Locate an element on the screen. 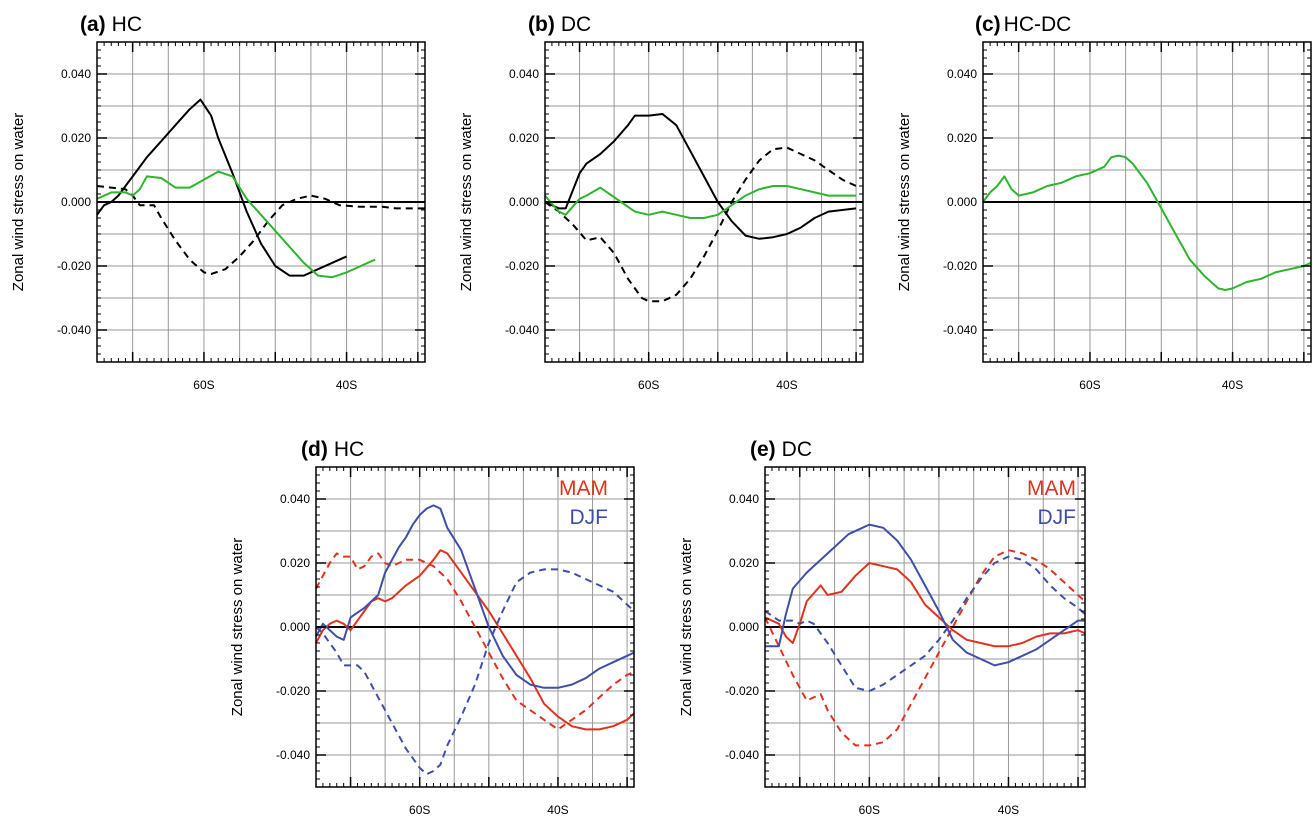  panel-b-plot is located at coordinates (704, 202).